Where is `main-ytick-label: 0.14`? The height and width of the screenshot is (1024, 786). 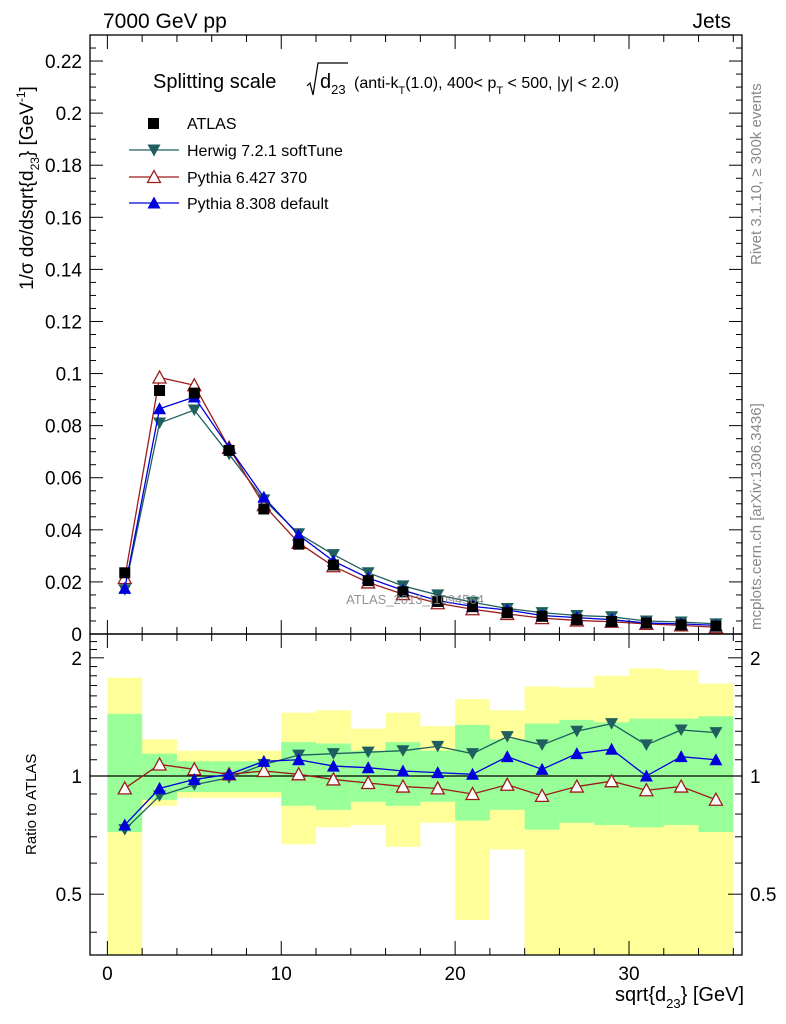
main-ytick-label: 0.14 is located at coordinates (63, 270).